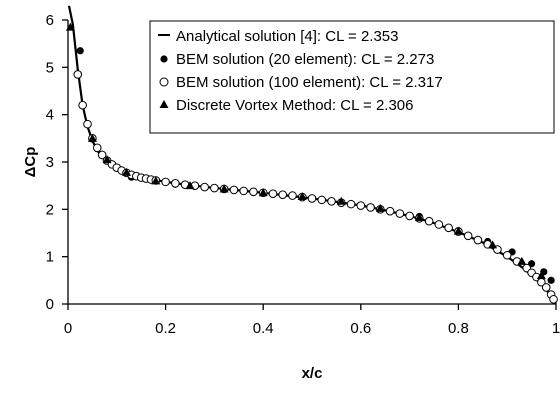 Image resolution: width=560 pixels, height=395 pixels. Describe the element at coordinates (312, 320) in the screenshot. I see `x-axis-ticks: 0 0.2 0.4 0.6 0.8 1` at that location.